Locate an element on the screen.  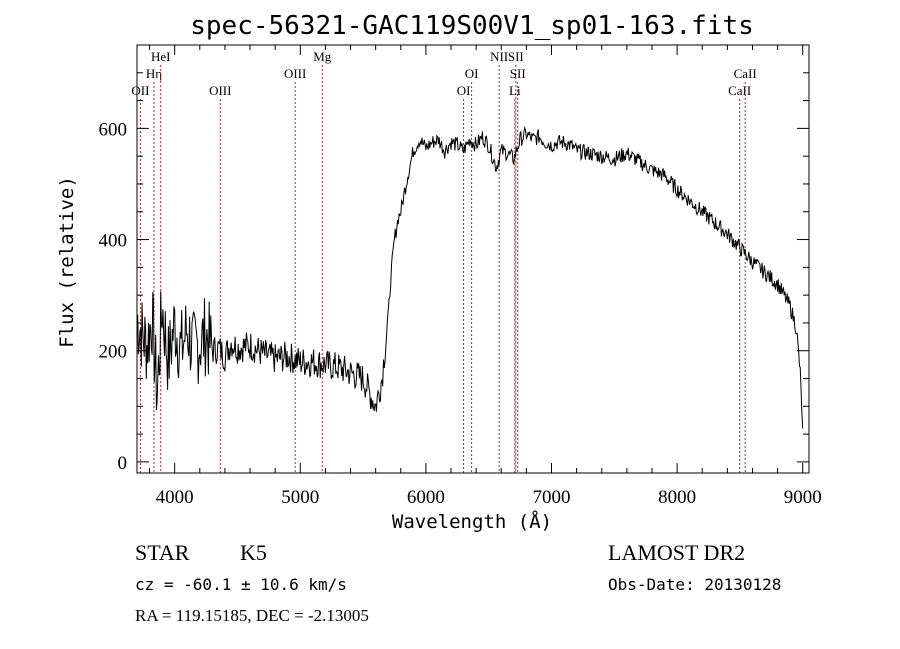
spectral-line-label: Li is located at coordinates (515, 90).